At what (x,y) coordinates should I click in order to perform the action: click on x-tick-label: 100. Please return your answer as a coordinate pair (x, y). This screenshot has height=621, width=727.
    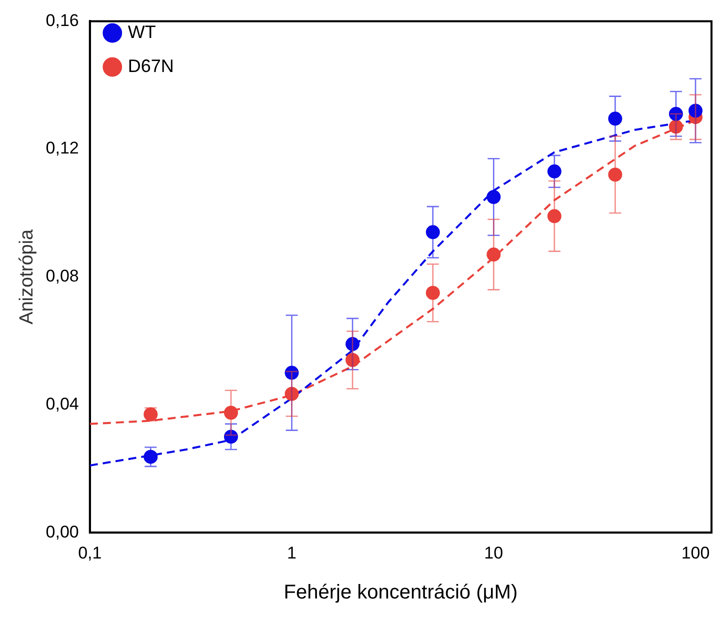
    Looking at the image, I should click on (695, 552).